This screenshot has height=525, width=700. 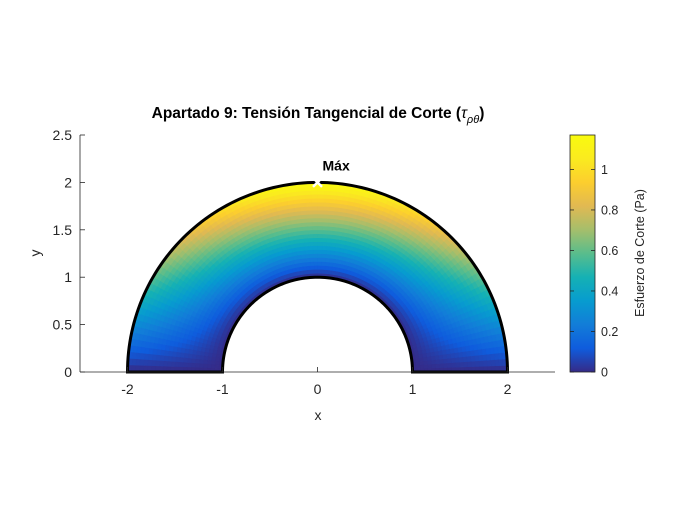 What do you see at coordinates (582, 253) in the screenshot?
I see `colorbar` at bounding box center [582, 253].